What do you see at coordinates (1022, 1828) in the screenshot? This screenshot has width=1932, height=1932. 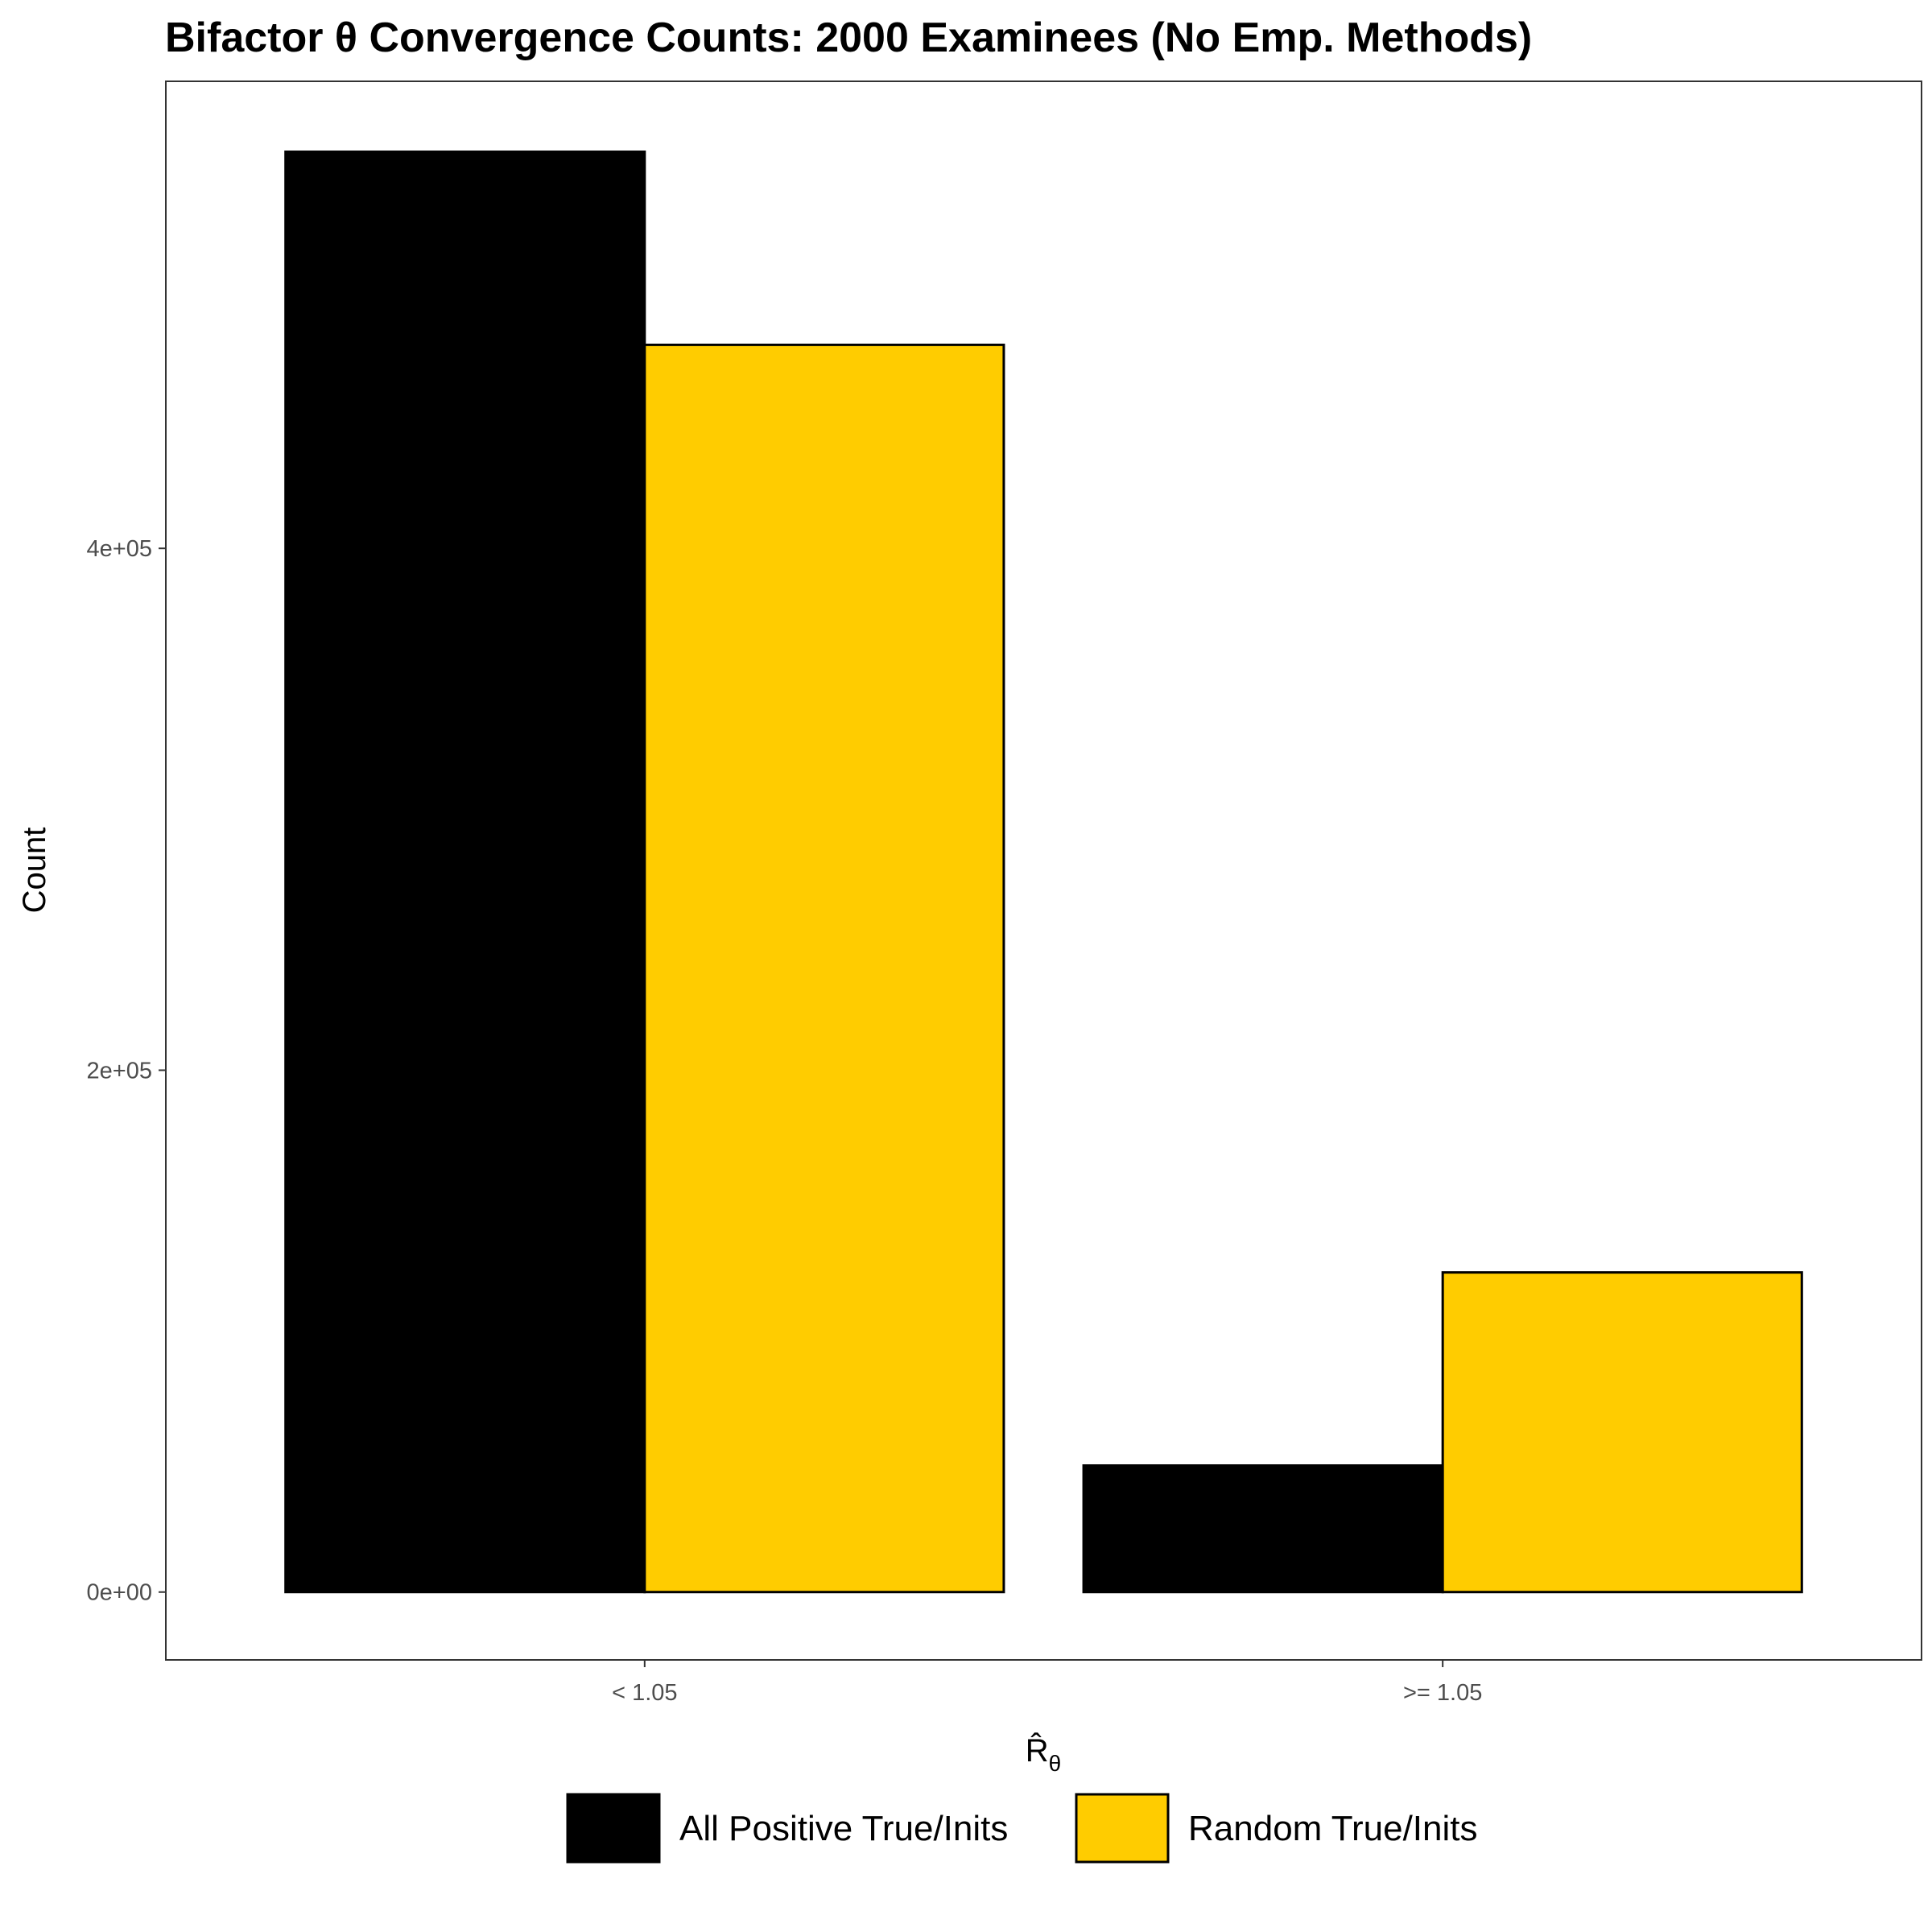 I see `legend: All Positive True/Inits Random True/Inits` at bounding box center [1022, 1828].